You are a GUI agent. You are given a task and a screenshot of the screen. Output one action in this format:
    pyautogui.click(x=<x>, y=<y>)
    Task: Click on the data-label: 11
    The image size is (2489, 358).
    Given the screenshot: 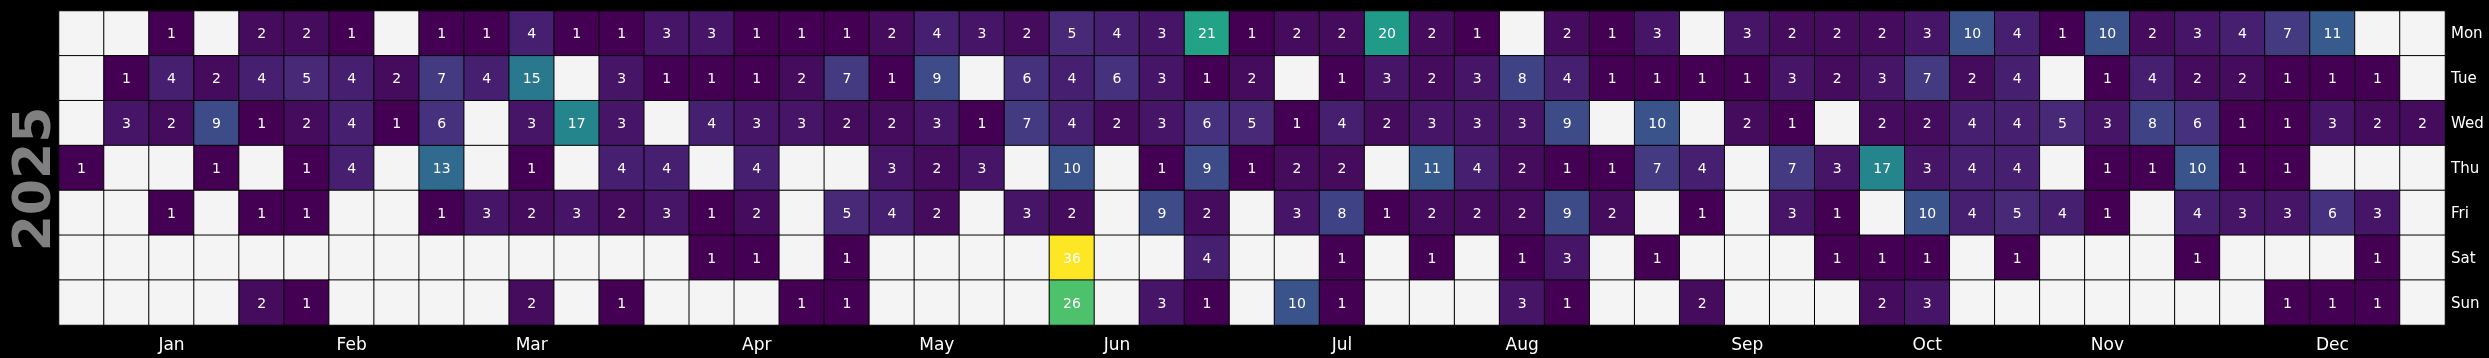 What is the action you would take?
    pyautogui.click(x=1432, y=168)
    